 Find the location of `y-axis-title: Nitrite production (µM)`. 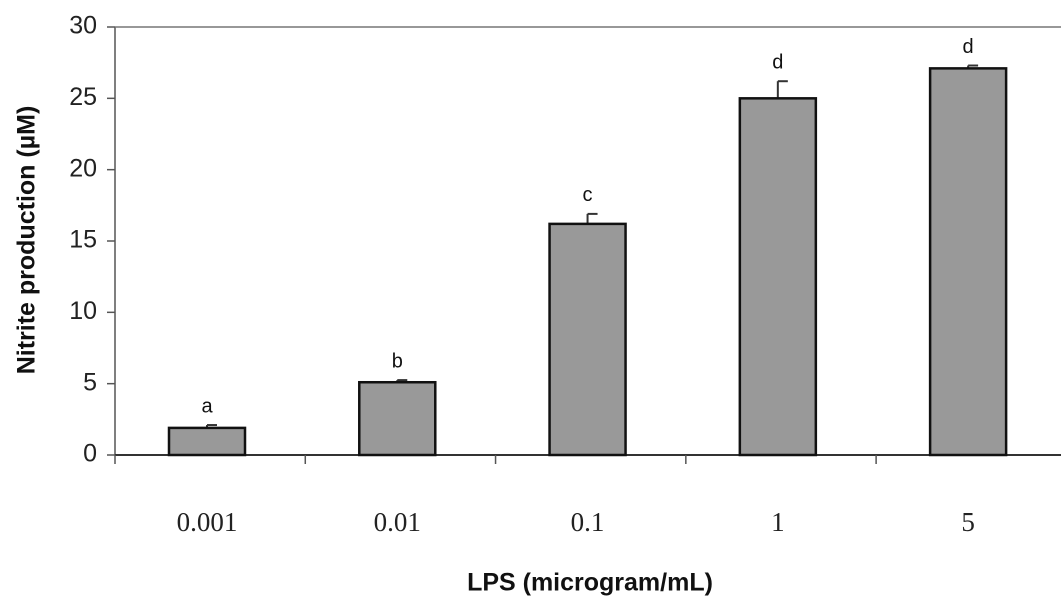

y-axis-title: Nitrite production (µM) is located at coordinates (27, 240).